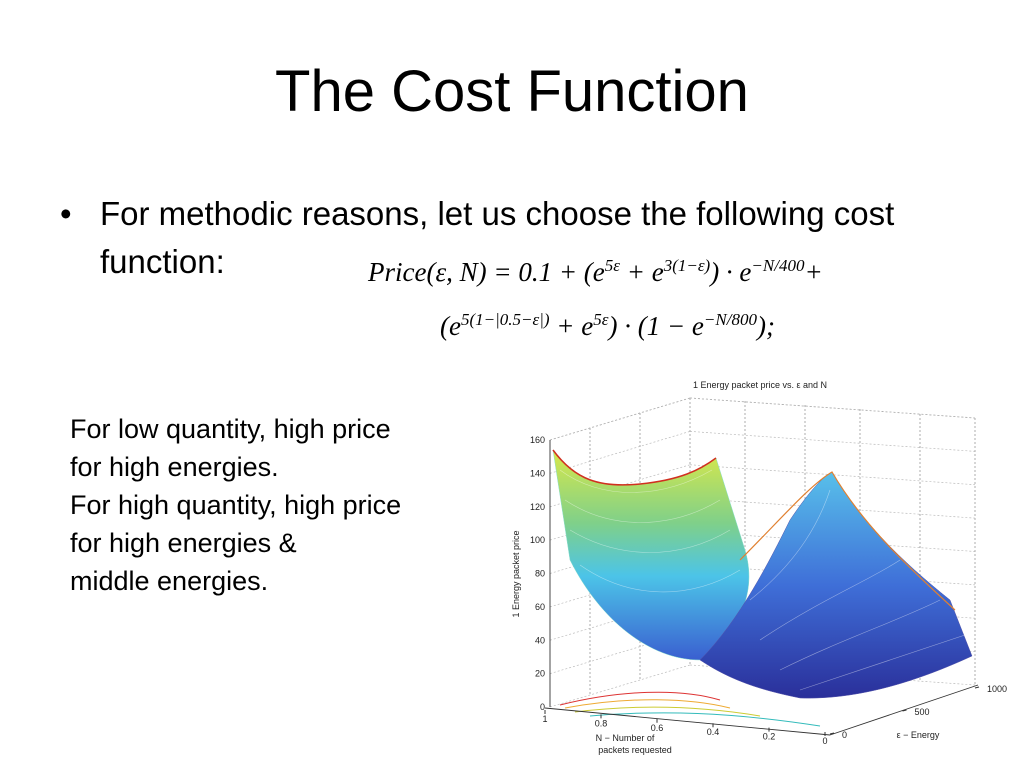 The height and width of the screenshot is (768, 1024). What do you see at coordinates (537, 440) in the screenshot?
I see `z-tick-label: 160` at bounding box center [537, 440].